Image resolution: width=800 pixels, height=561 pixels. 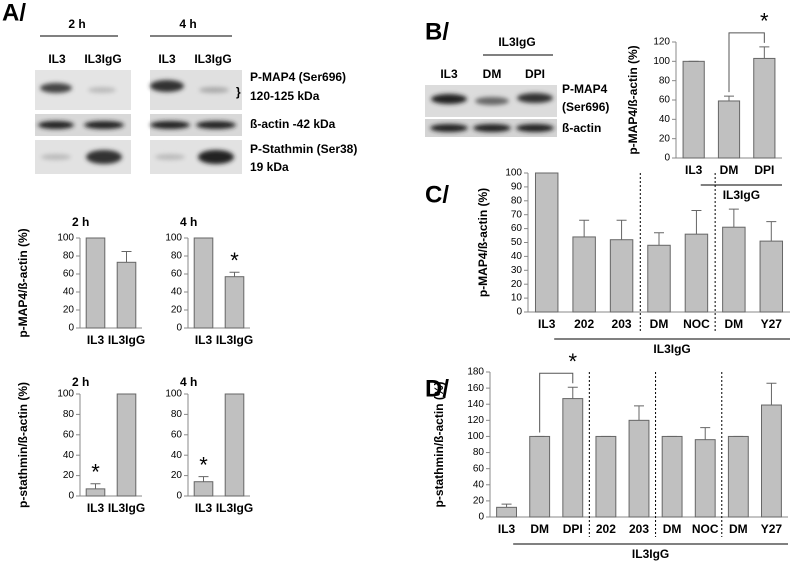 I want to click on blot-label: 19 kDa, so click(x=269, y=167).